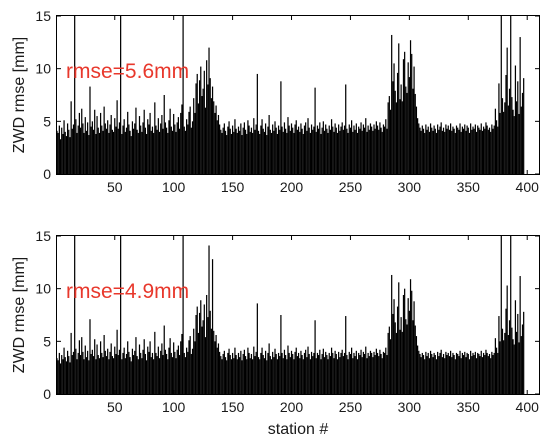 The image size is (550, 445). I want to click on bottom-xtick-label: 300, so click(410, 407).